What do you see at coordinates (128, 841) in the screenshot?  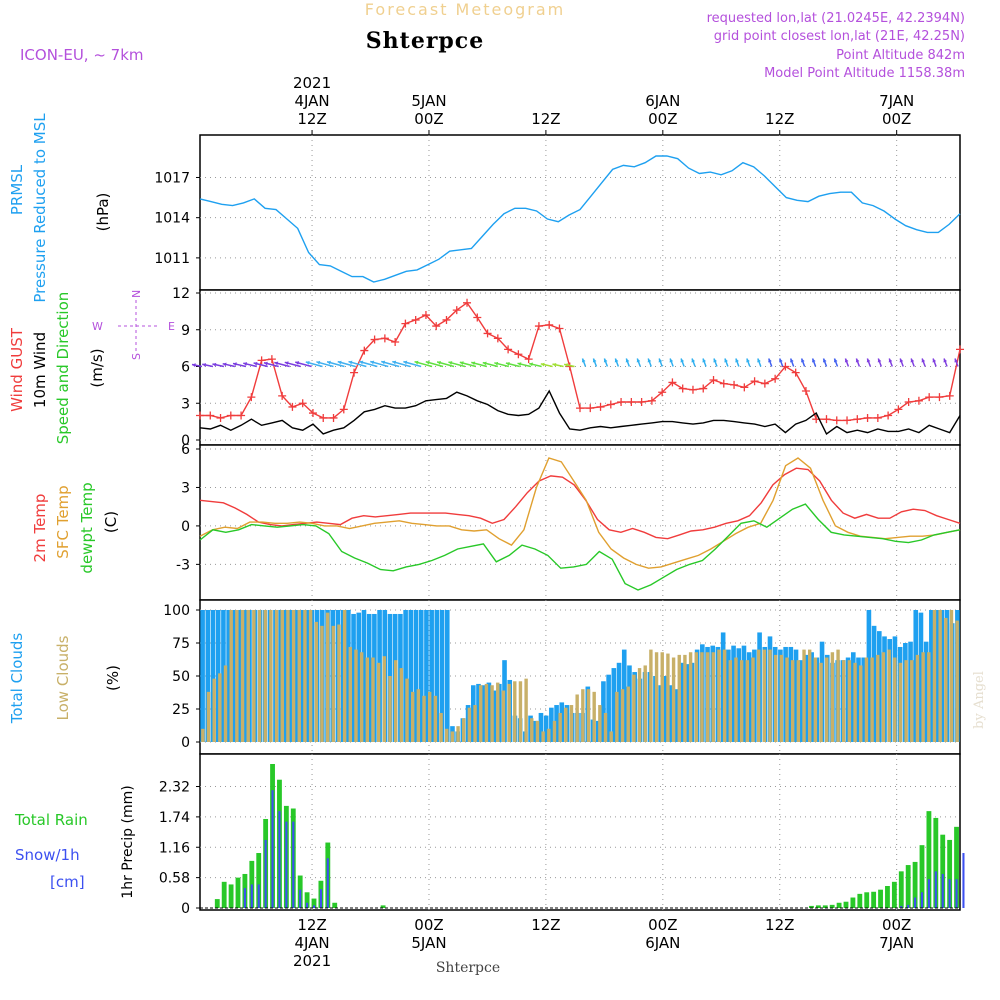 I see `precip-unit-label: 1hr Precip (mm)` at bounding box center [128, 841].